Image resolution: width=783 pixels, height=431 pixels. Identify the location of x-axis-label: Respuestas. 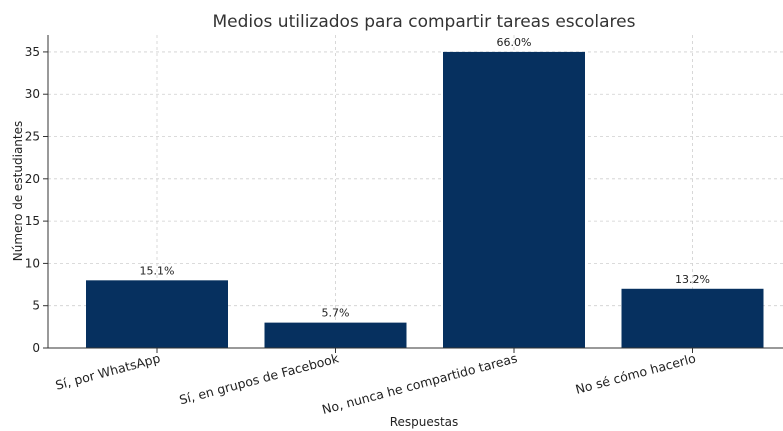
(424, 422).